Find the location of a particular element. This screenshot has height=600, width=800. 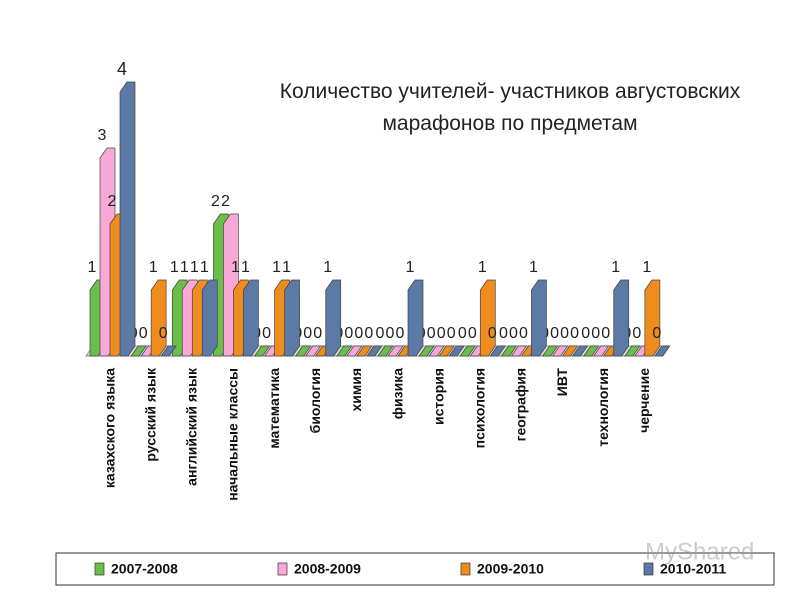

x-tick-label: математика is located at coordinates (274, 408).